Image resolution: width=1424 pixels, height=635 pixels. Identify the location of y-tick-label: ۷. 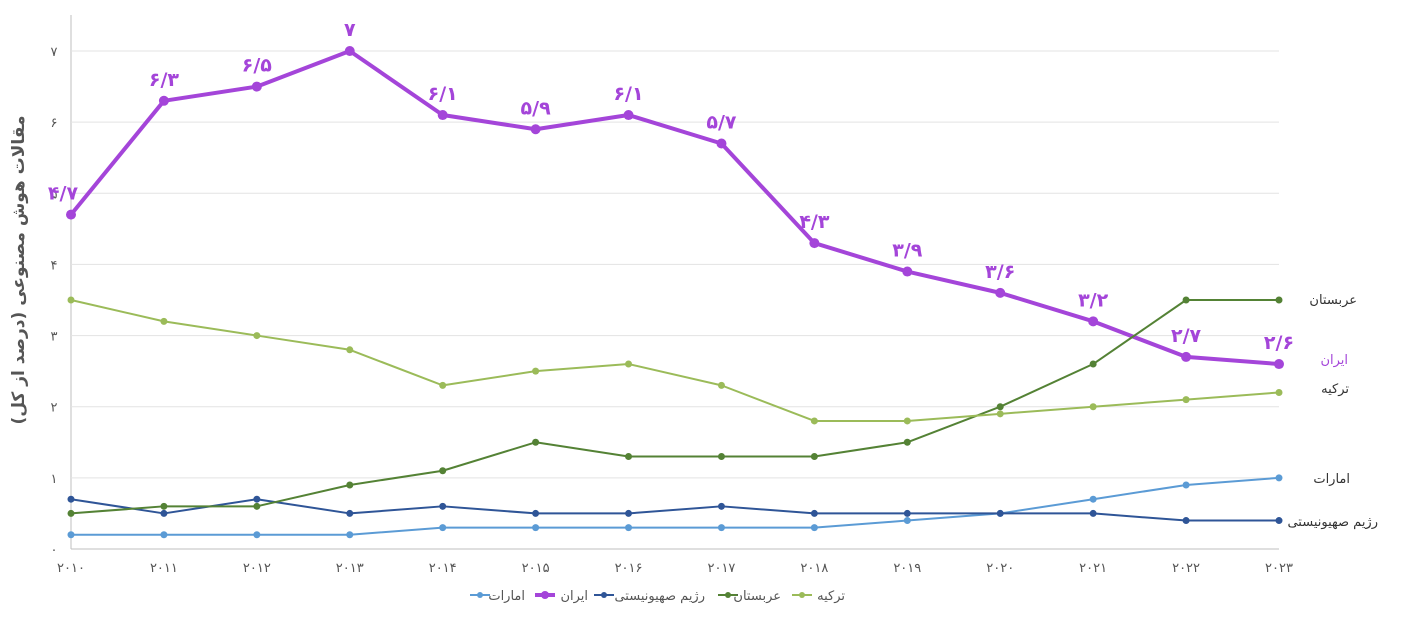
(54, 52).